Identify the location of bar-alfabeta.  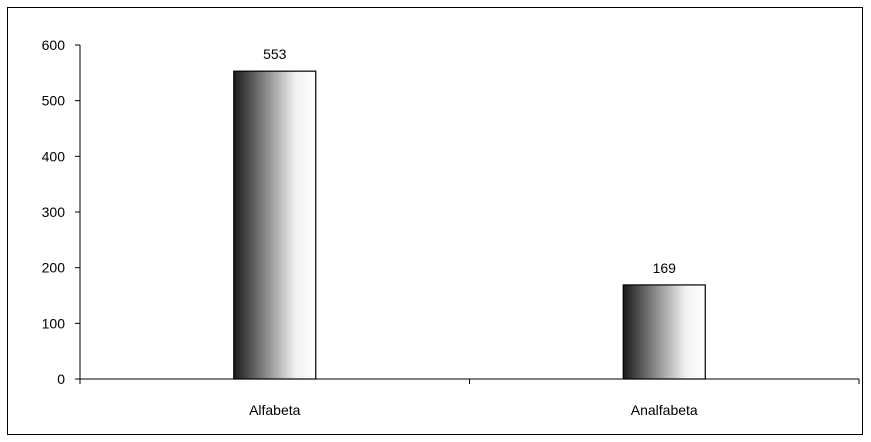
(275, 225).